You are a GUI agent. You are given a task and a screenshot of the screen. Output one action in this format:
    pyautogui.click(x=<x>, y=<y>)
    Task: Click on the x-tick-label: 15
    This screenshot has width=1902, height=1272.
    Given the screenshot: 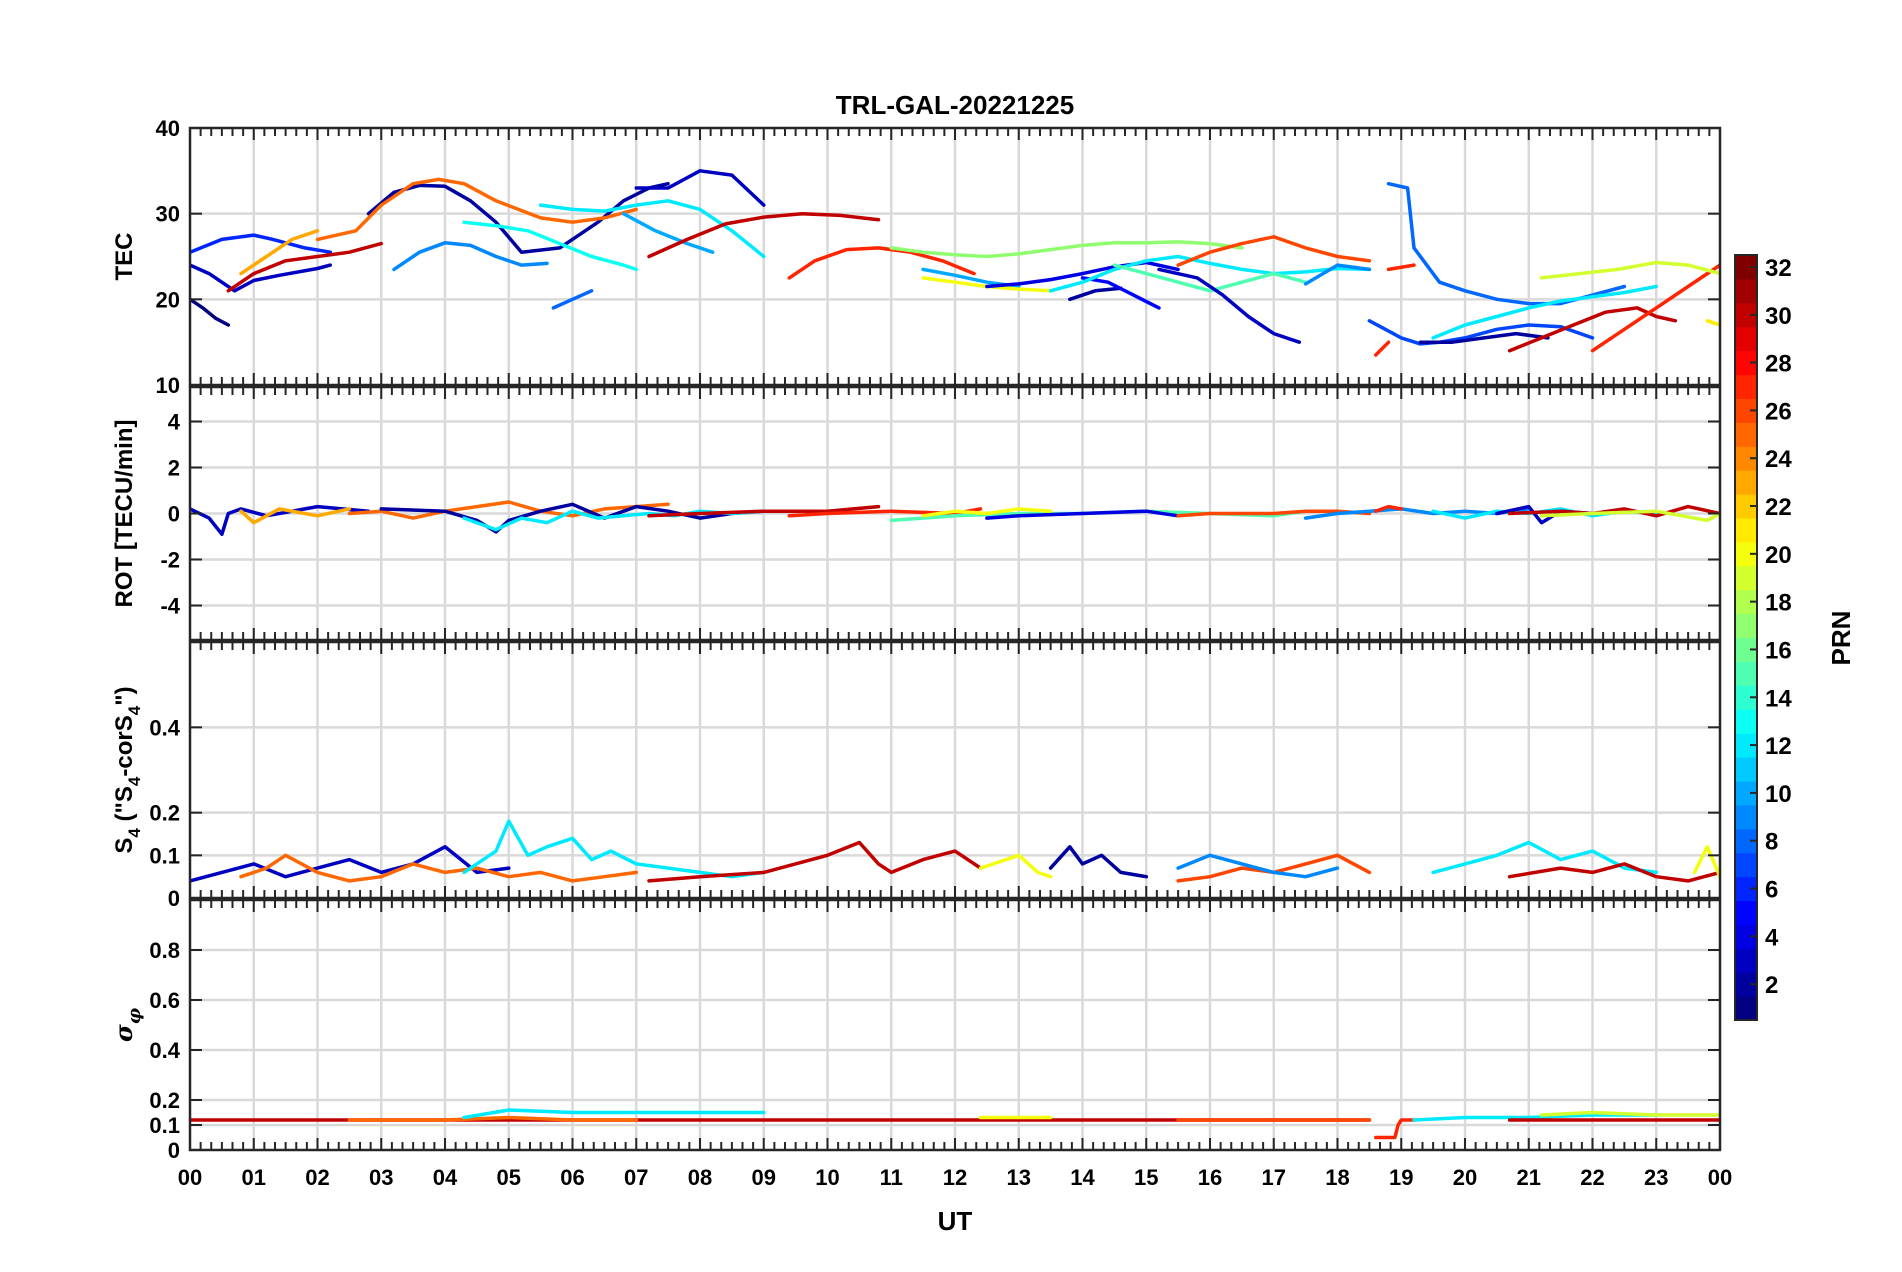 What is the action you would take?
    pyautogui.click(x=1146, y=1177)
    